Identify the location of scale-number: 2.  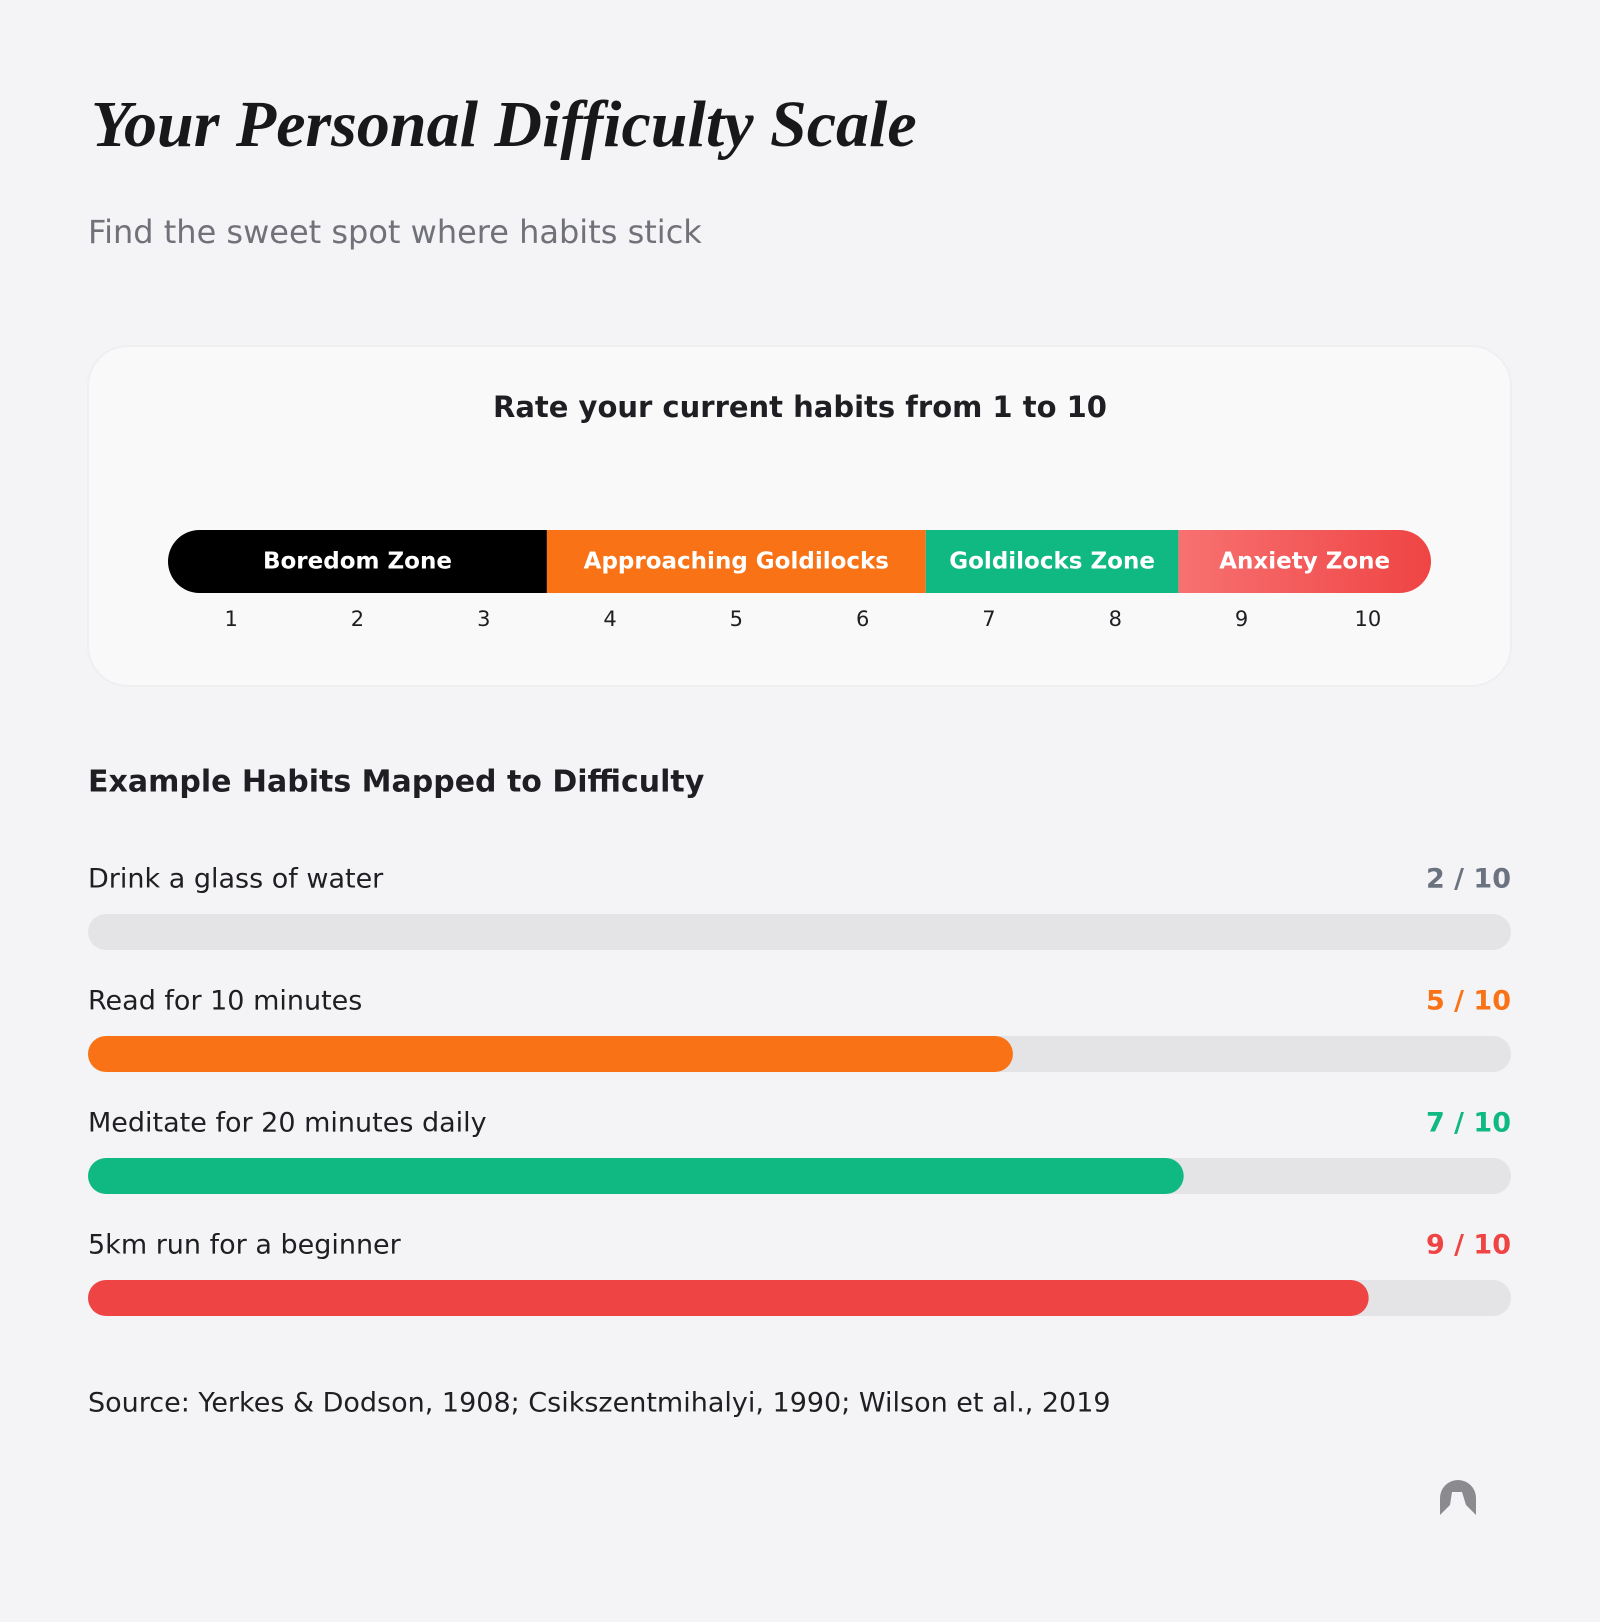
(357, 619).